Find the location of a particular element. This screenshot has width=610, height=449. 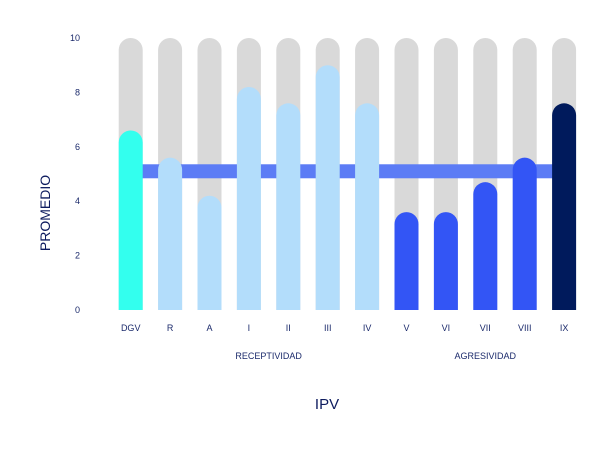

bar-ix is located at coordinates (564, 206).